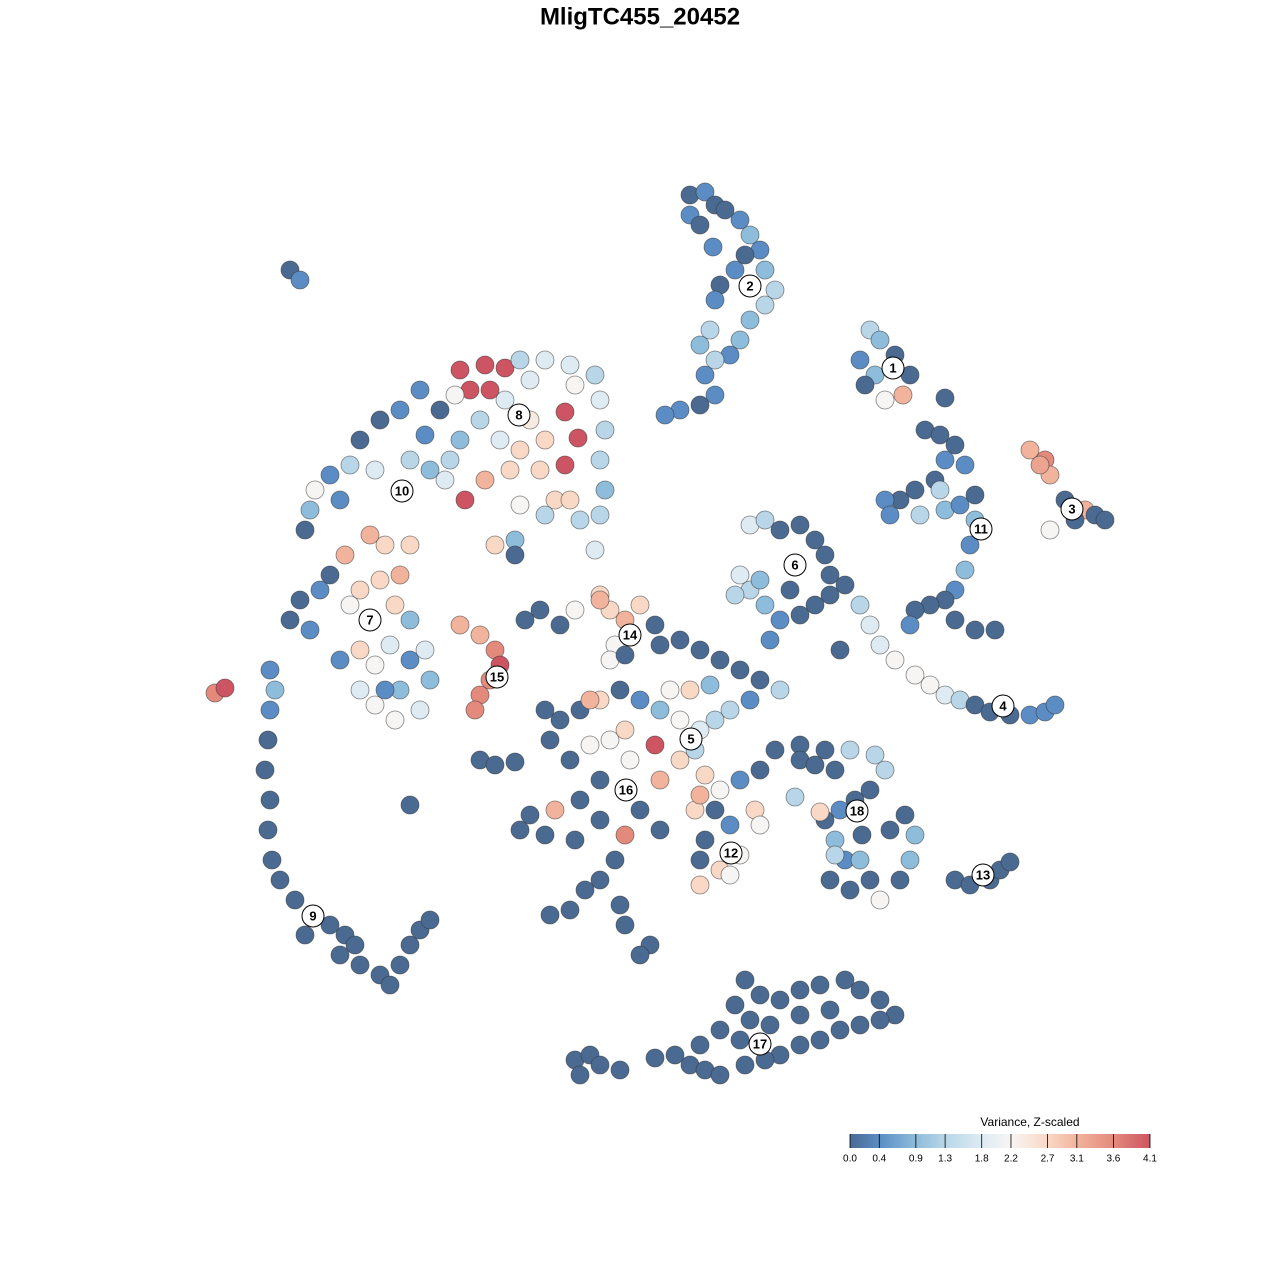  I want to click on cluster-label: 17, so click(760, 1043).